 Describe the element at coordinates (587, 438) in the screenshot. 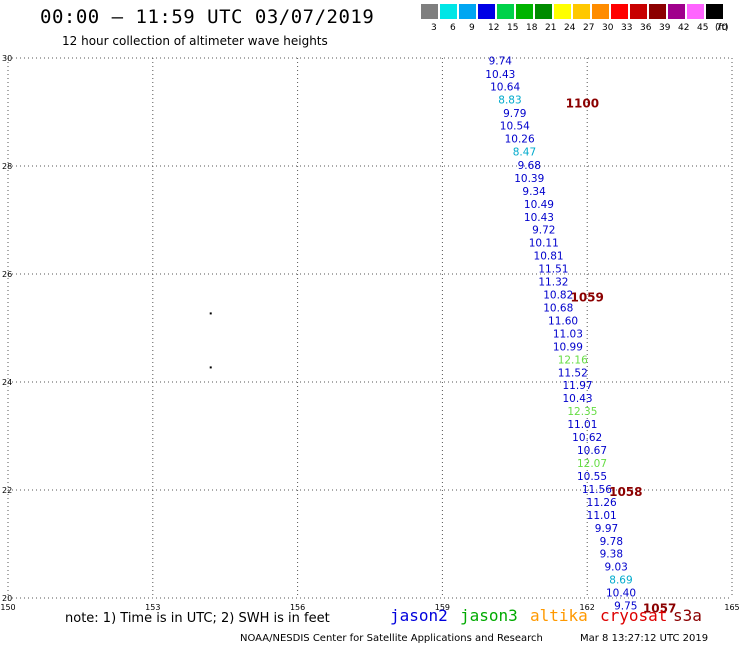

I see `wave-height-value: 10.62` at that location.